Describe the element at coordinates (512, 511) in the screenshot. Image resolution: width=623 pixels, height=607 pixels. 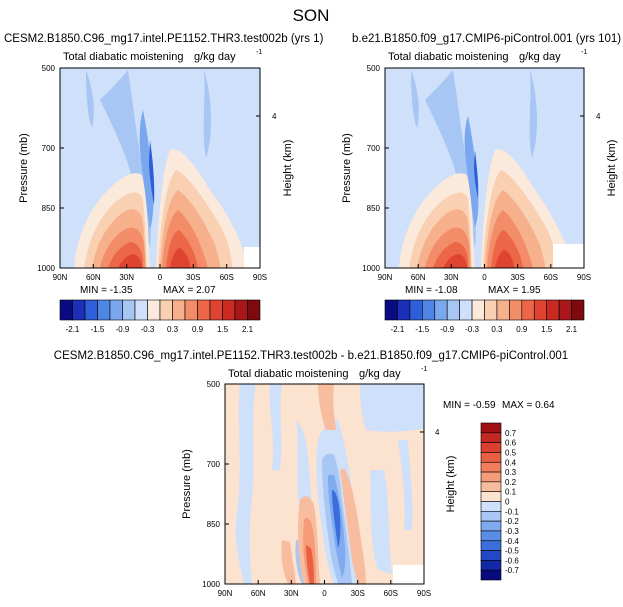
I see `colorbar-label: -0.1` at that location.